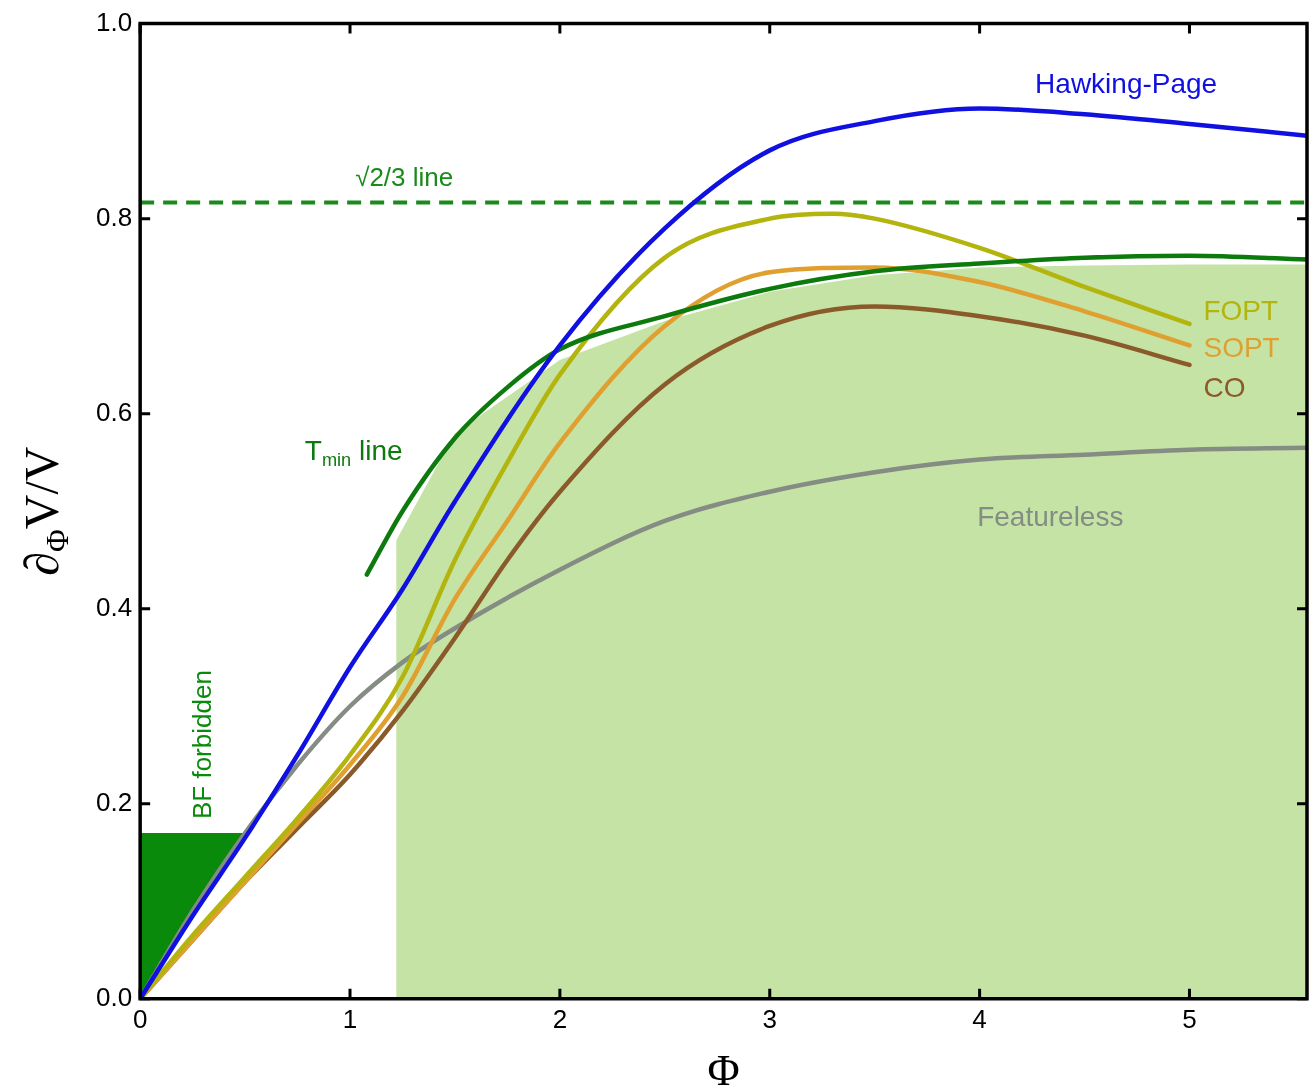 The image size is (1310, 1092). Describe the element at coordinates (140, 1018) in the screenshot. I see `x-tick-label: 0` at that location.